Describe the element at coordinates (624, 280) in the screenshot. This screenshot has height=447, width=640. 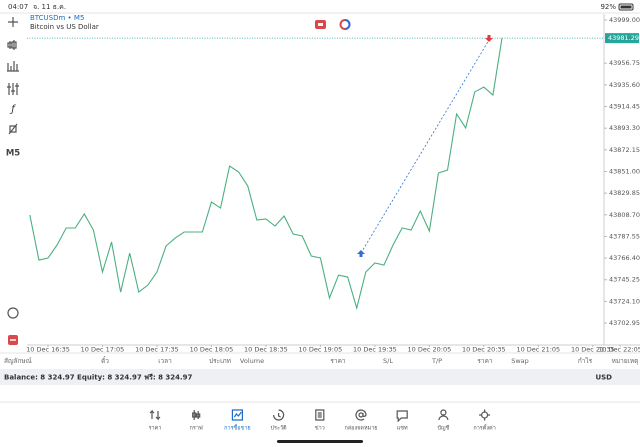
I see `y-tick-label: 43745.25` at that location.